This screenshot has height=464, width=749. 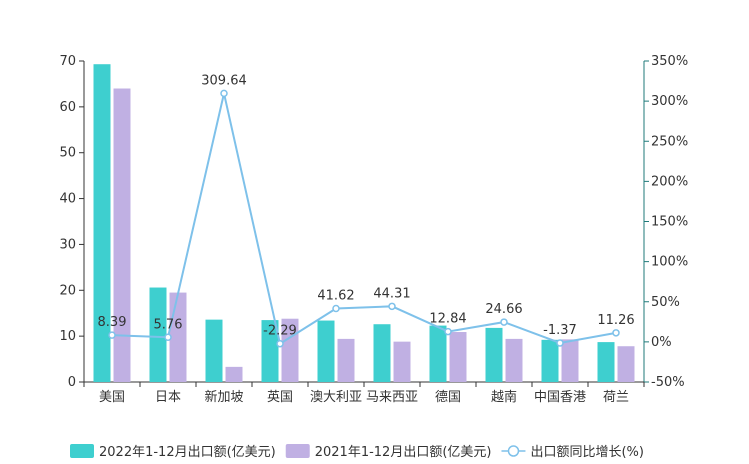 What do you see at coordinates (560, 397) in the screenshot?
I see `x-category-label: 中国香港` at bounding box center [560, 397].